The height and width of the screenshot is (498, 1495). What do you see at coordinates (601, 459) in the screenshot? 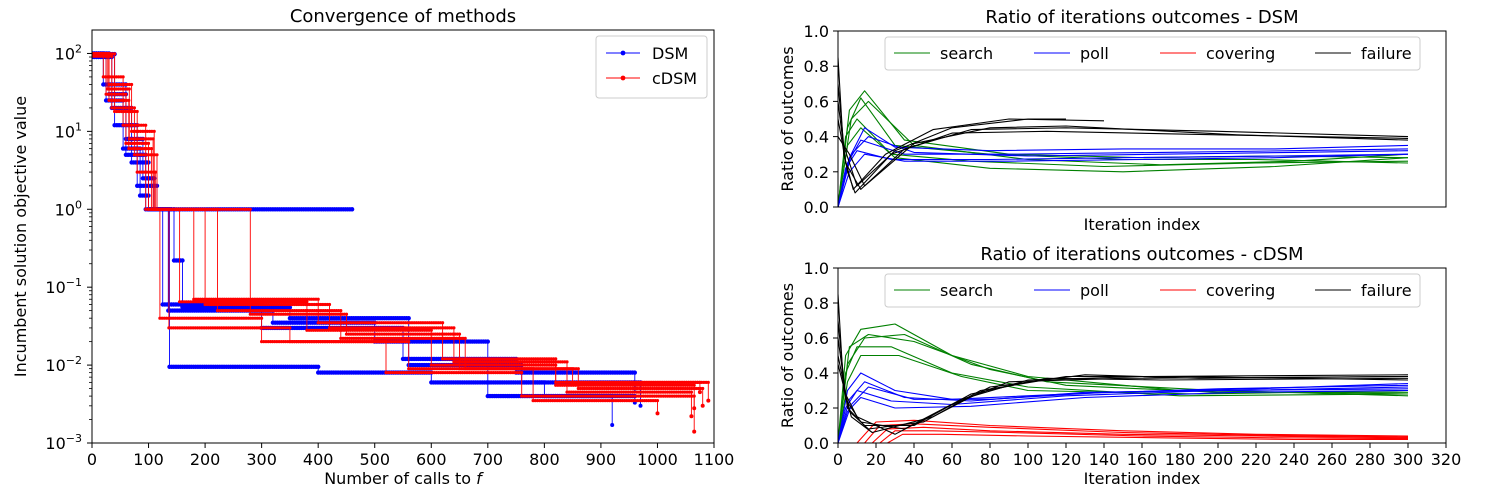
I see `x-tick-label: 900` at bounding box center [601, 459].